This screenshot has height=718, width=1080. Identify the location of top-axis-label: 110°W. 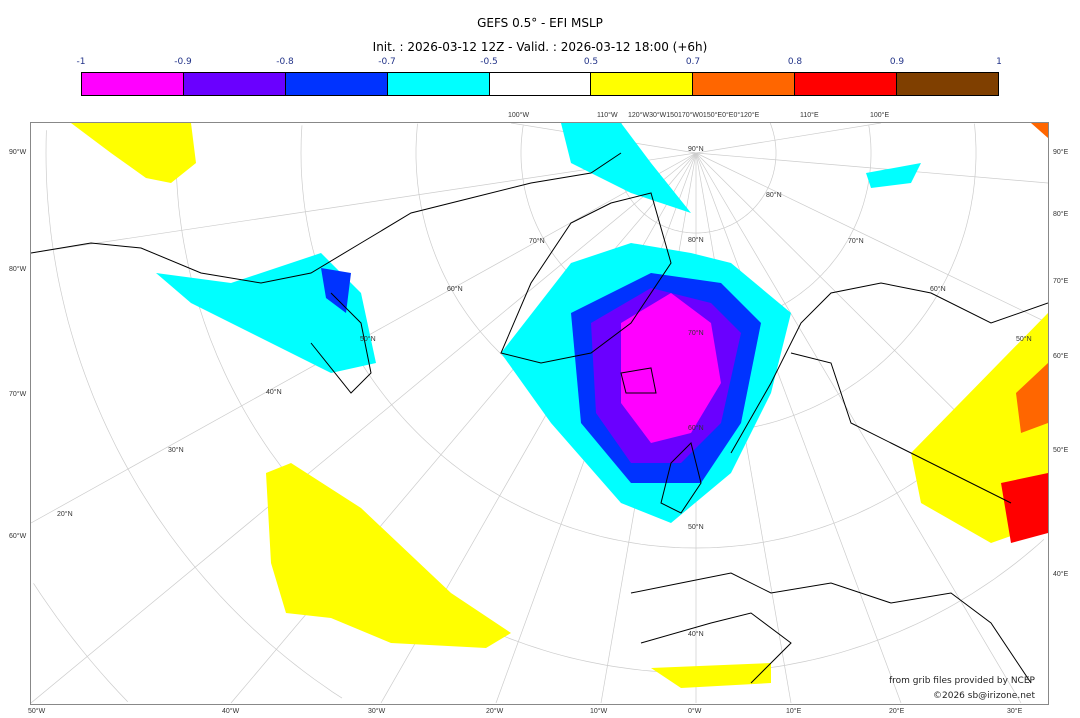
(607, 115).